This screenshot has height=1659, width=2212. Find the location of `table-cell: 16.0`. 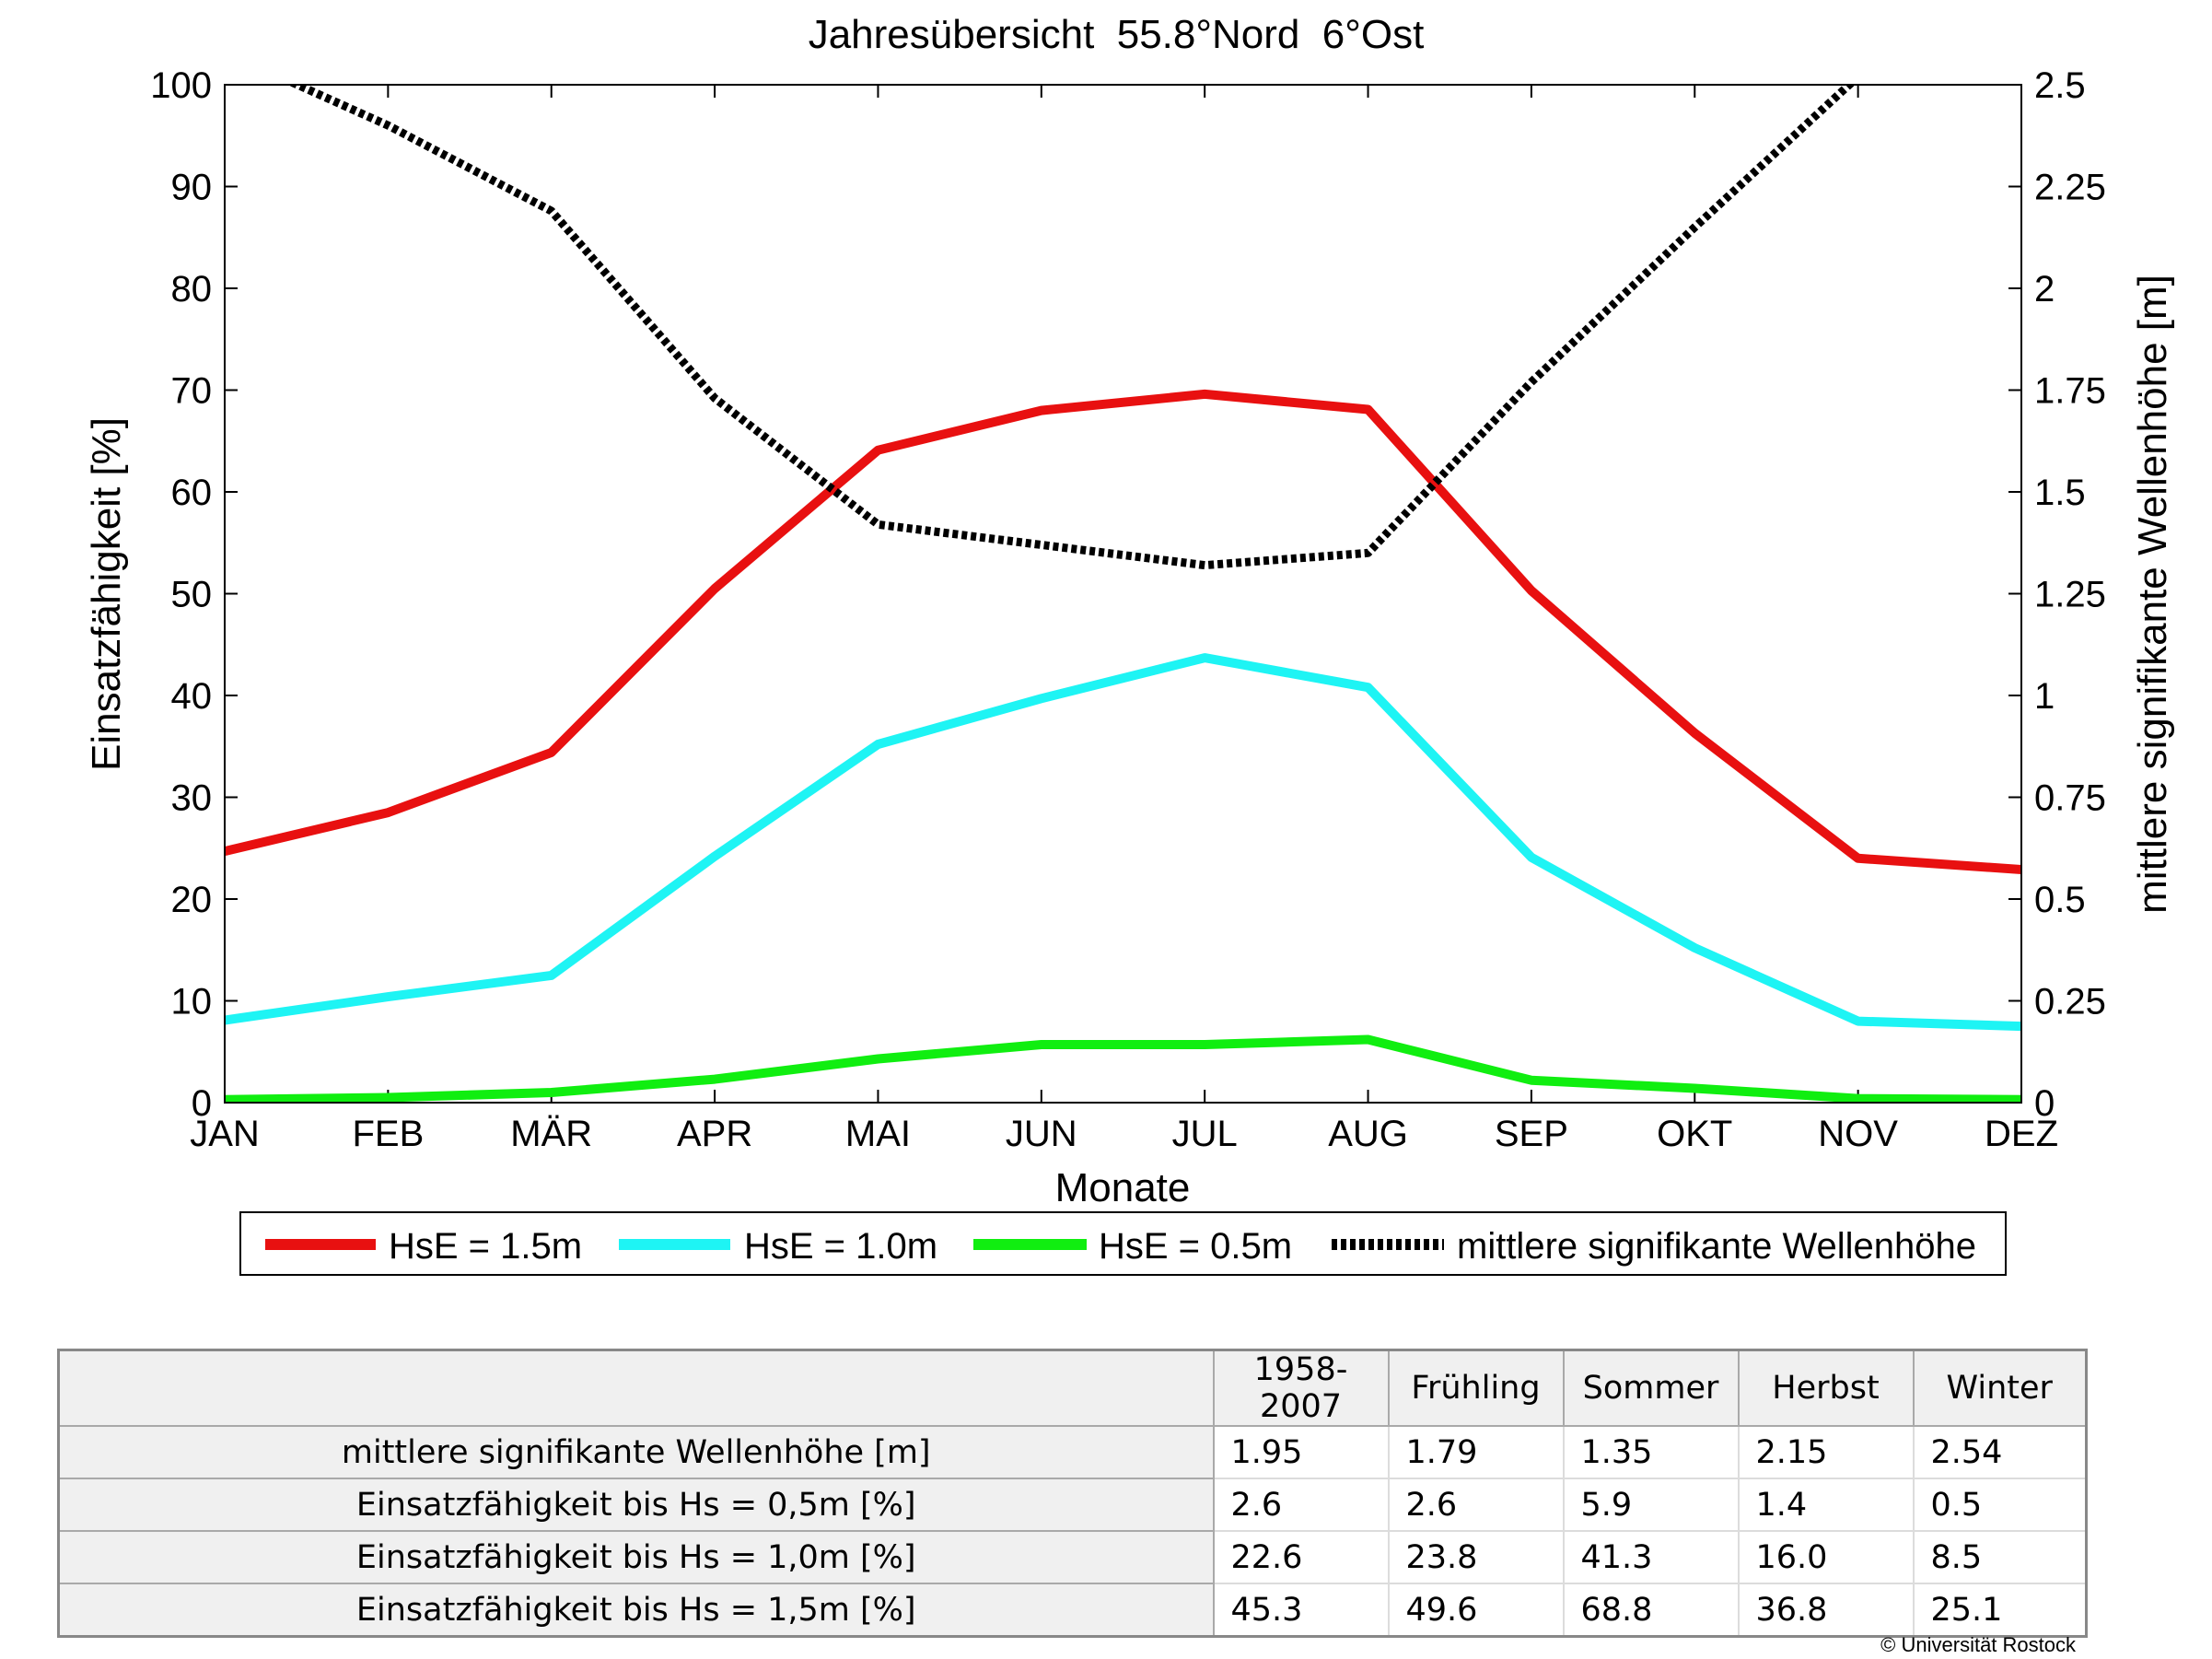

table-cell: 16.0 is located at coordinates (1826, 1557).